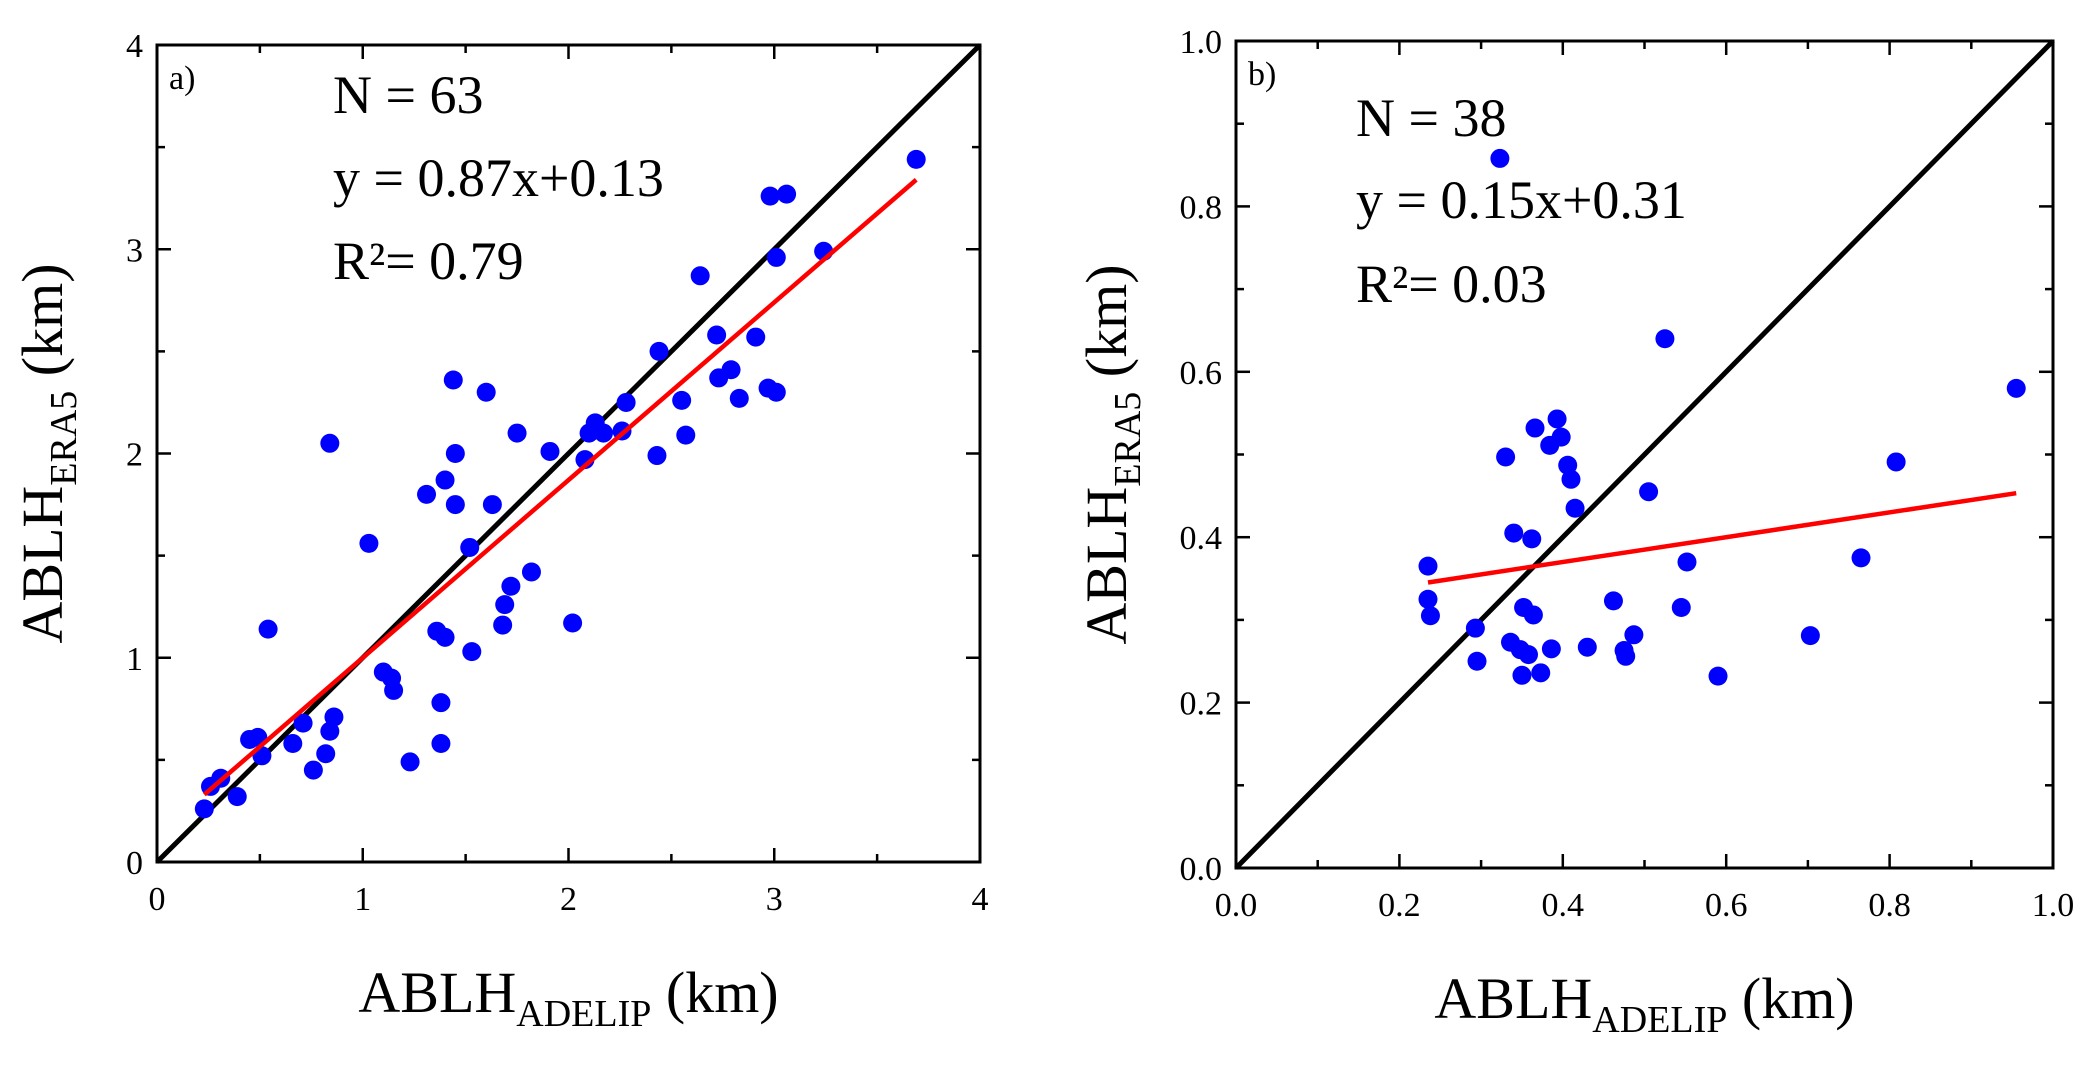 Image resolution: width=2096 pixels, height=1071 pixels. What do you see at coordinates (1889, 905) in the screenshot?
I see `panel-b-x-tick-label: 0.8` at bounding box center [1889, 905].